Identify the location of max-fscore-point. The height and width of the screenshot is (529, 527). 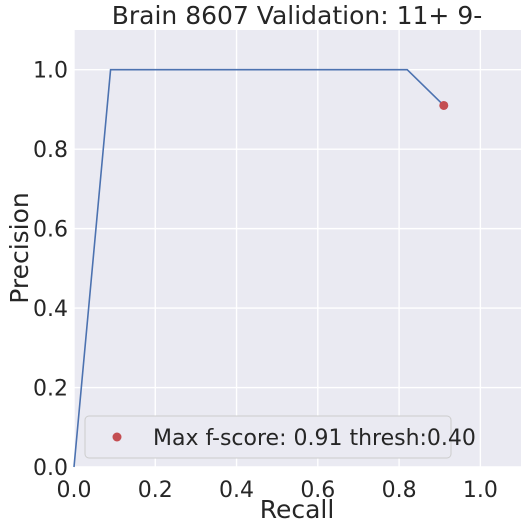
(444, 105).